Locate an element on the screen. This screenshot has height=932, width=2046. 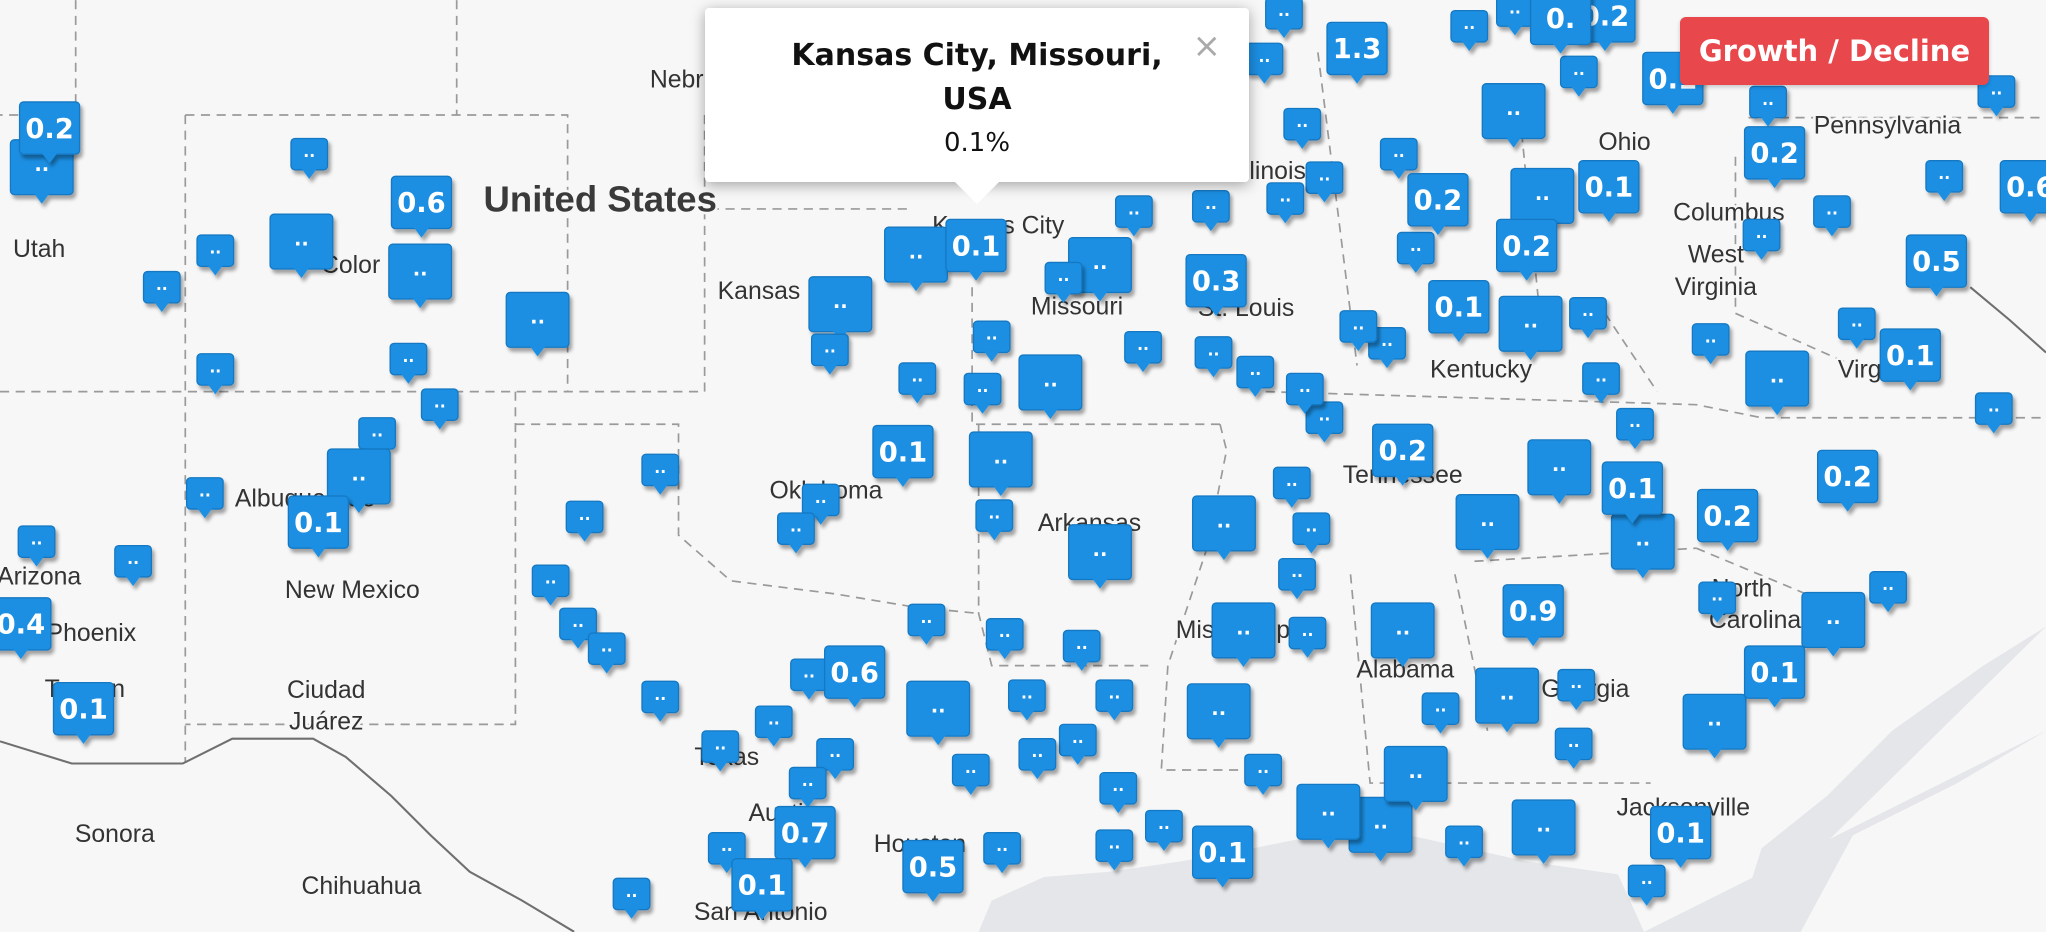
growth-decline-button: Growth / Decline is located at coordinates (1834, 51).